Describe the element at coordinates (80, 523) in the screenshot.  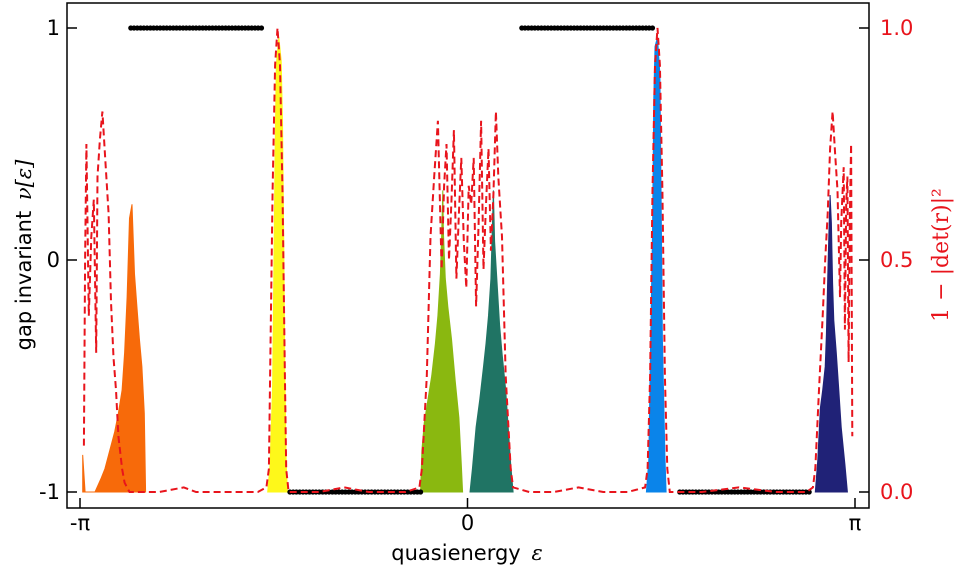
I see `x-tick-label-1: -π` at that location.